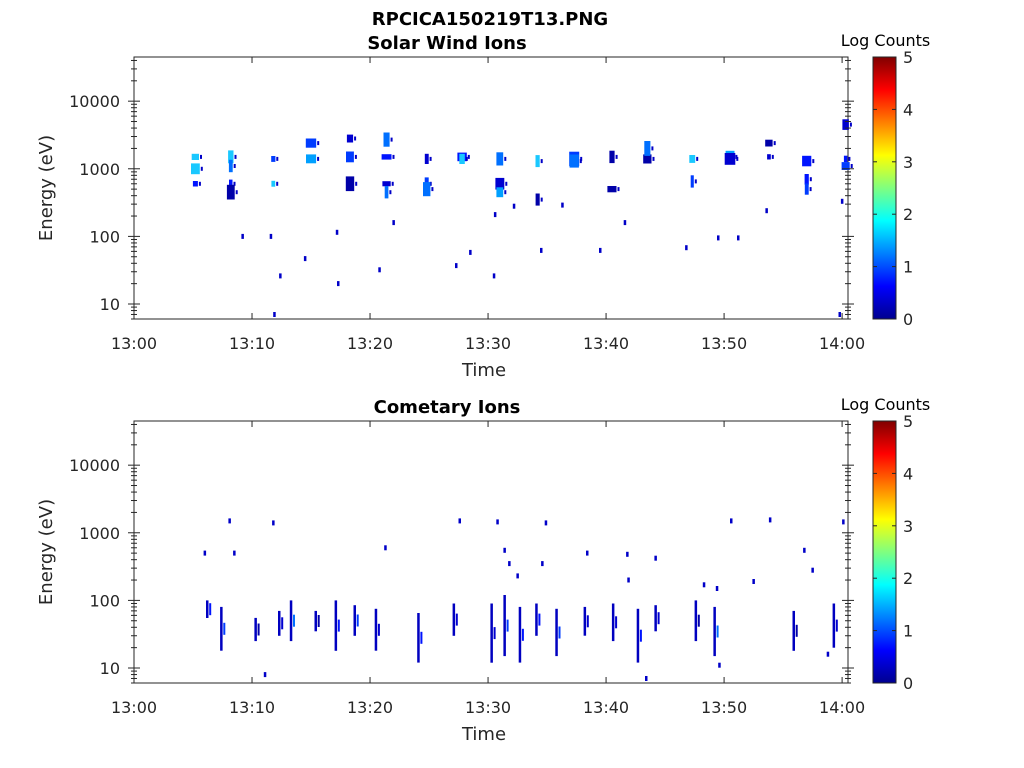  What do you see at coordinates (370, 343) in the screenshot?
I see `x-tick-label: 13:20` at bounding box center [370, 343].